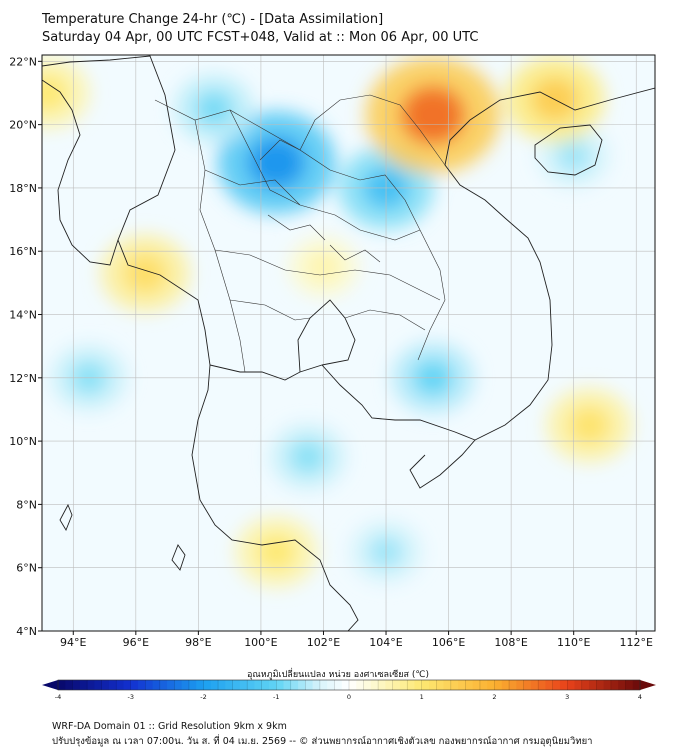 This screenshot has width=676, height=756. What do you see at coordinates (385, 642) in the screenshot?
I see `lon-label: 104°E` at bounding box center [385, 642].